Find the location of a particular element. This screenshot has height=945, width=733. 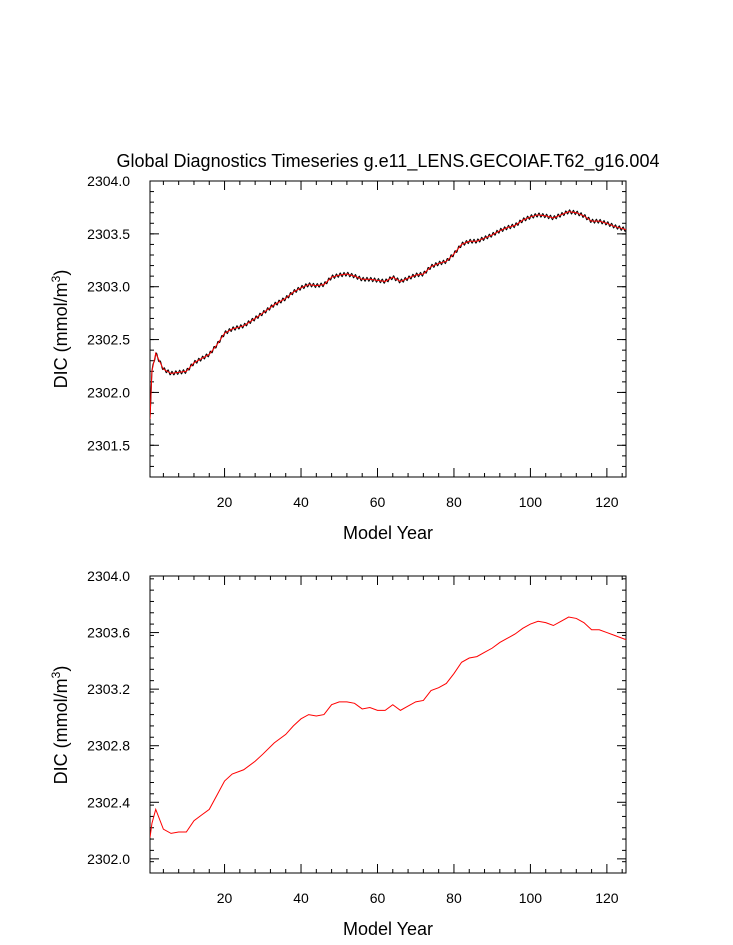

y-tick-label: 2303.2 is located at coordinates (108, 689).